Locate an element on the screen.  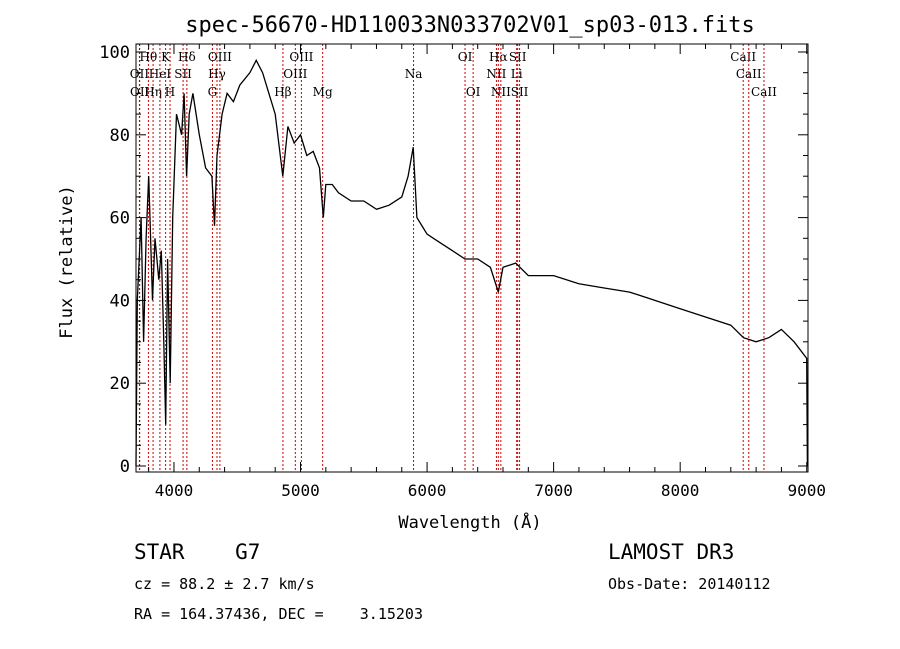
line-marker-label: Na is located at coordinates (414, 74).